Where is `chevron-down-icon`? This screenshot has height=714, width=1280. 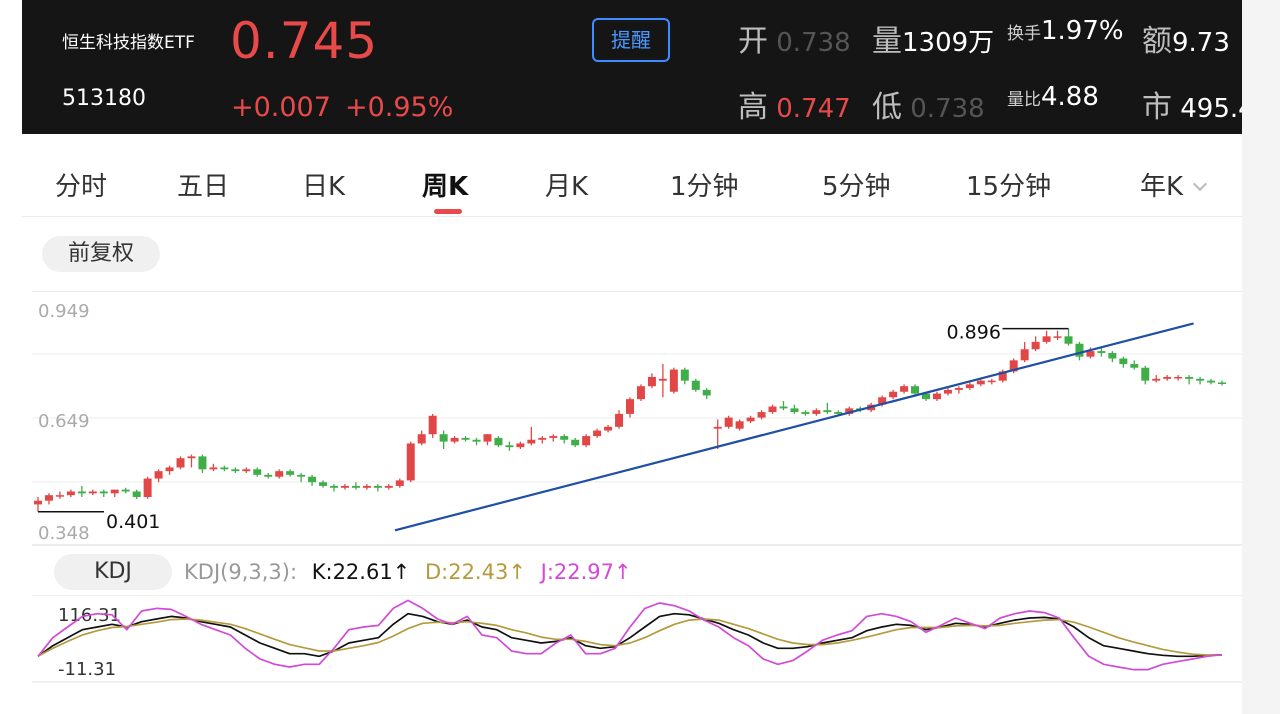
chevron-down-icon is located at coordinates (1200, 184).